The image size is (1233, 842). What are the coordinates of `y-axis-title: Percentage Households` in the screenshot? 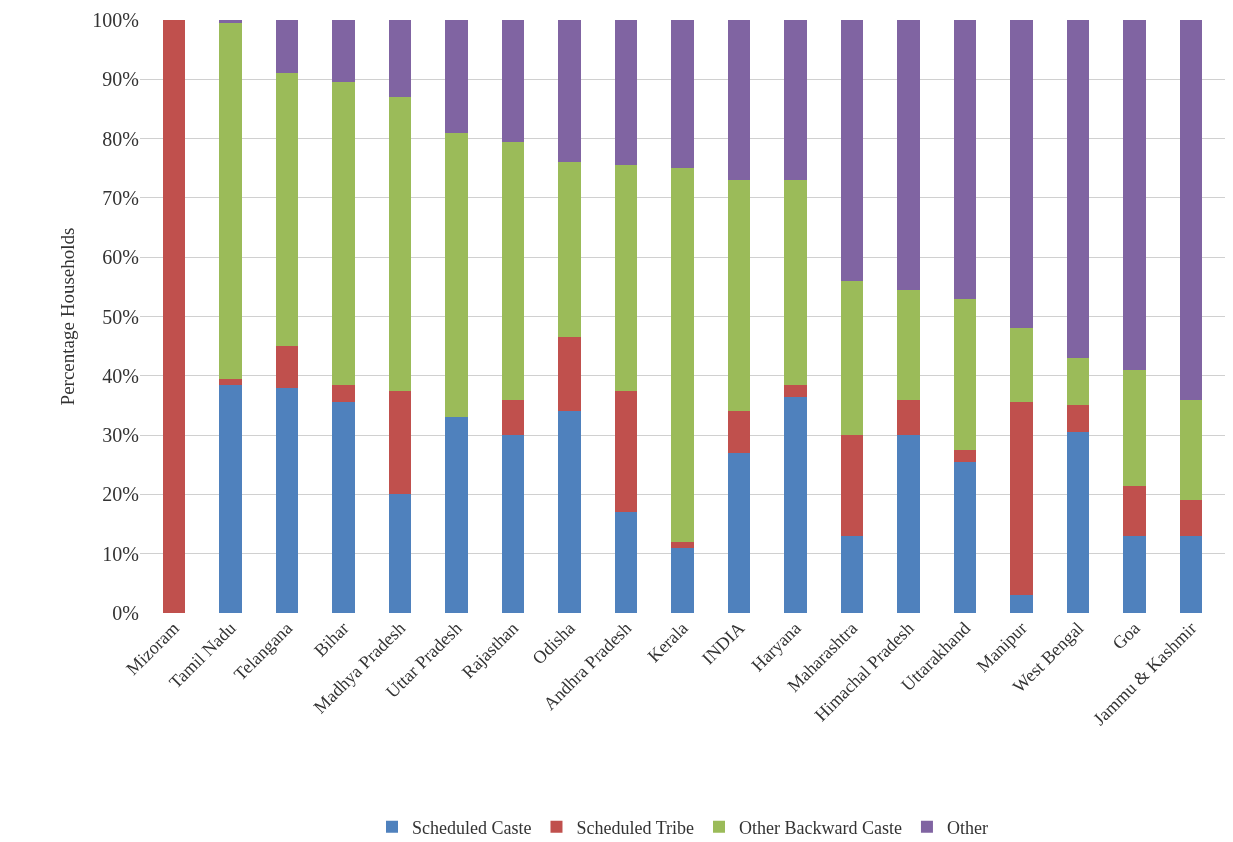 It's located at (68, 316).